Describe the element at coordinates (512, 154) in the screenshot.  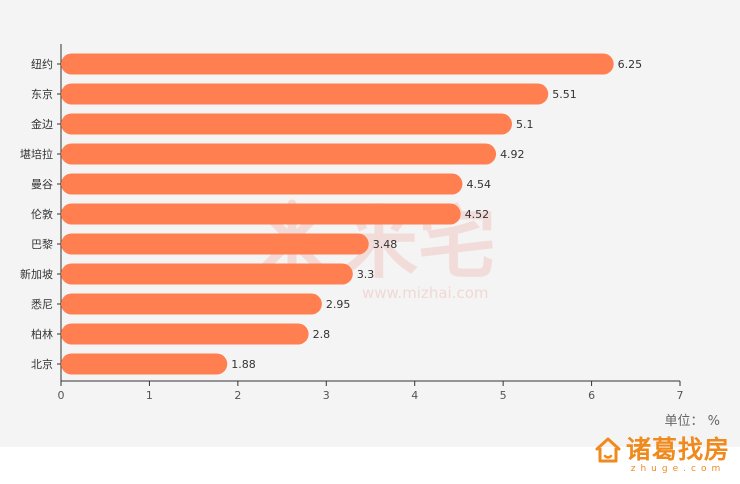
I see `value-label: 4.92` at that location.